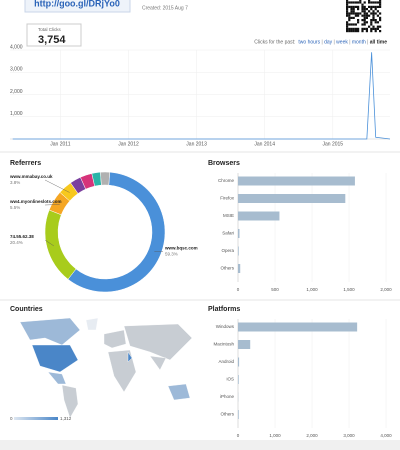 This screenshot has height=450, width=400. What do you see at coordinates (309, 42) in the screenshot?
I see `period-option: two hours` at bounding box center [309, 42].